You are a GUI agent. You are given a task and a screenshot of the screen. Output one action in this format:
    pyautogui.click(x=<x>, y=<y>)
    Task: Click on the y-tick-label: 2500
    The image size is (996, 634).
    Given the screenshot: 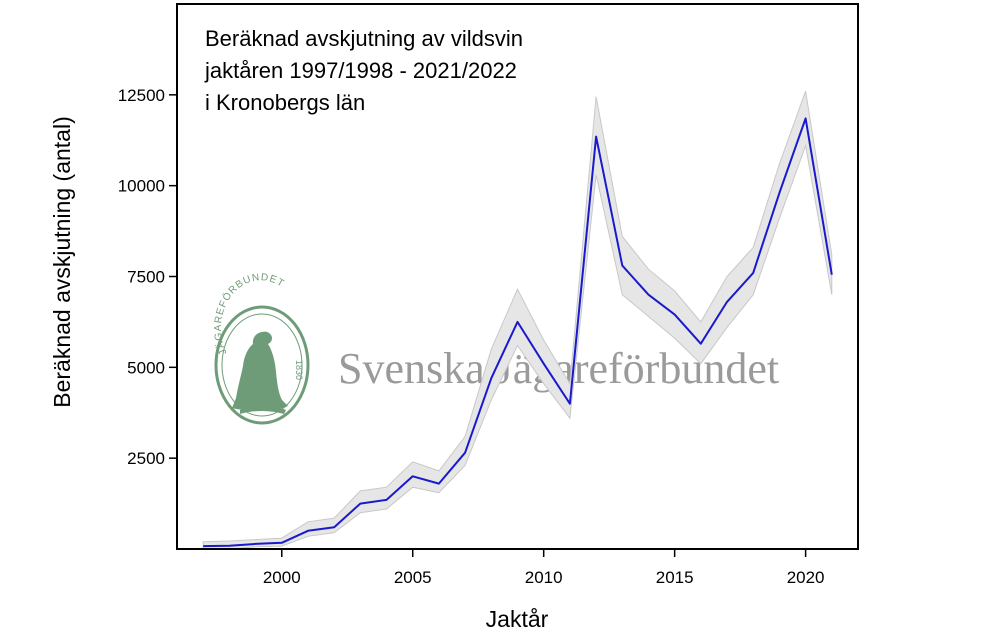 What is the action you would take?
    pyautogui.click(x=146, y=458)
    